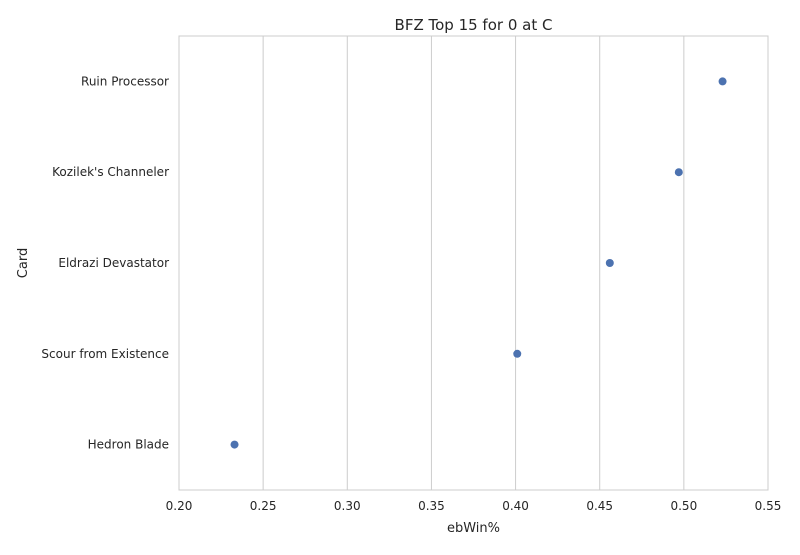  I want to click on x-tick-label: 0.40, so click(515, 506).